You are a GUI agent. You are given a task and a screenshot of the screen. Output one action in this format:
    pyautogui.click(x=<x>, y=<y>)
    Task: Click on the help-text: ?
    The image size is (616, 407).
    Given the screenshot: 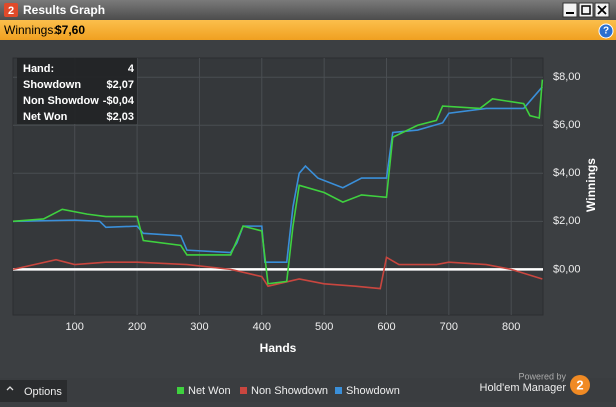 What is the action you would take?
    pyautogui.click(x=606, y=31)
    